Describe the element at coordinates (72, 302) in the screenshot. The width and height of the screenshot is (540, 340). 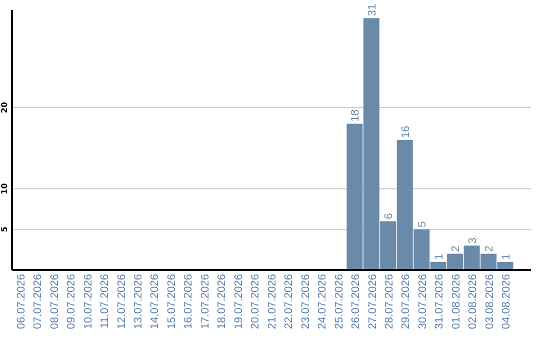
I see `x-tick-label: 09.07.2026` at that location.